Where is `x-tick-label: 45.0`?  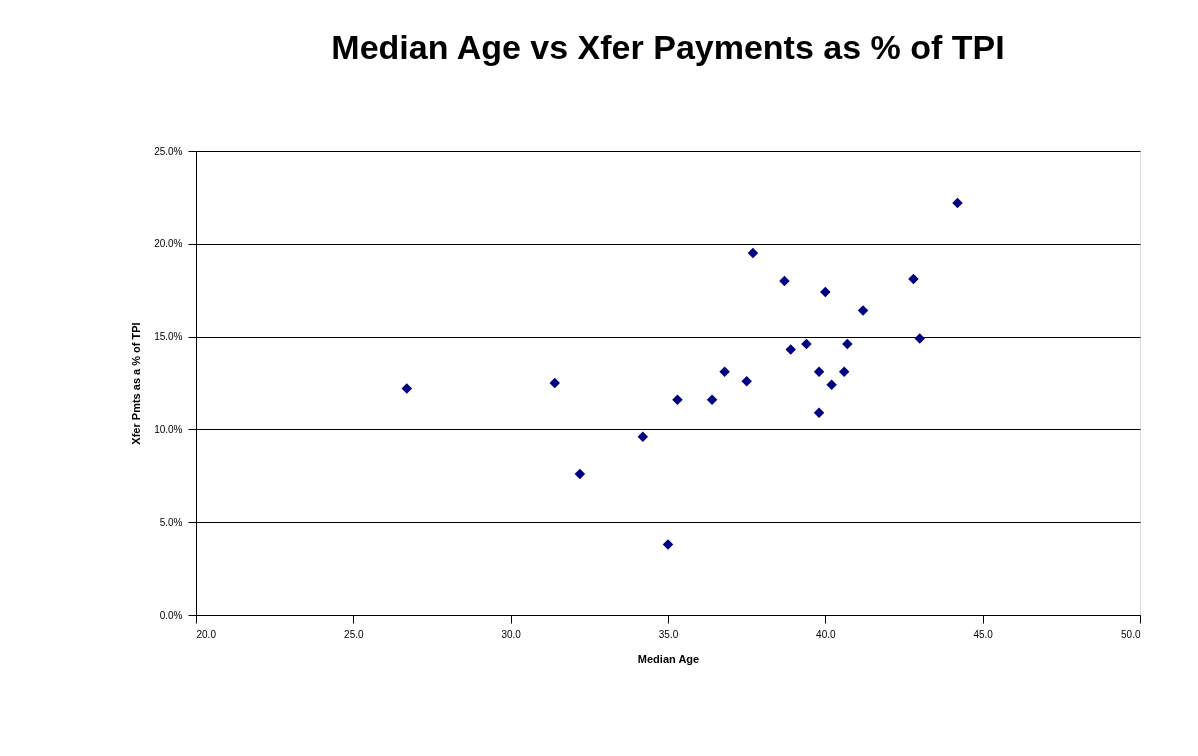
x-tick-label: 45.0 is located at coordinates (983, 634).